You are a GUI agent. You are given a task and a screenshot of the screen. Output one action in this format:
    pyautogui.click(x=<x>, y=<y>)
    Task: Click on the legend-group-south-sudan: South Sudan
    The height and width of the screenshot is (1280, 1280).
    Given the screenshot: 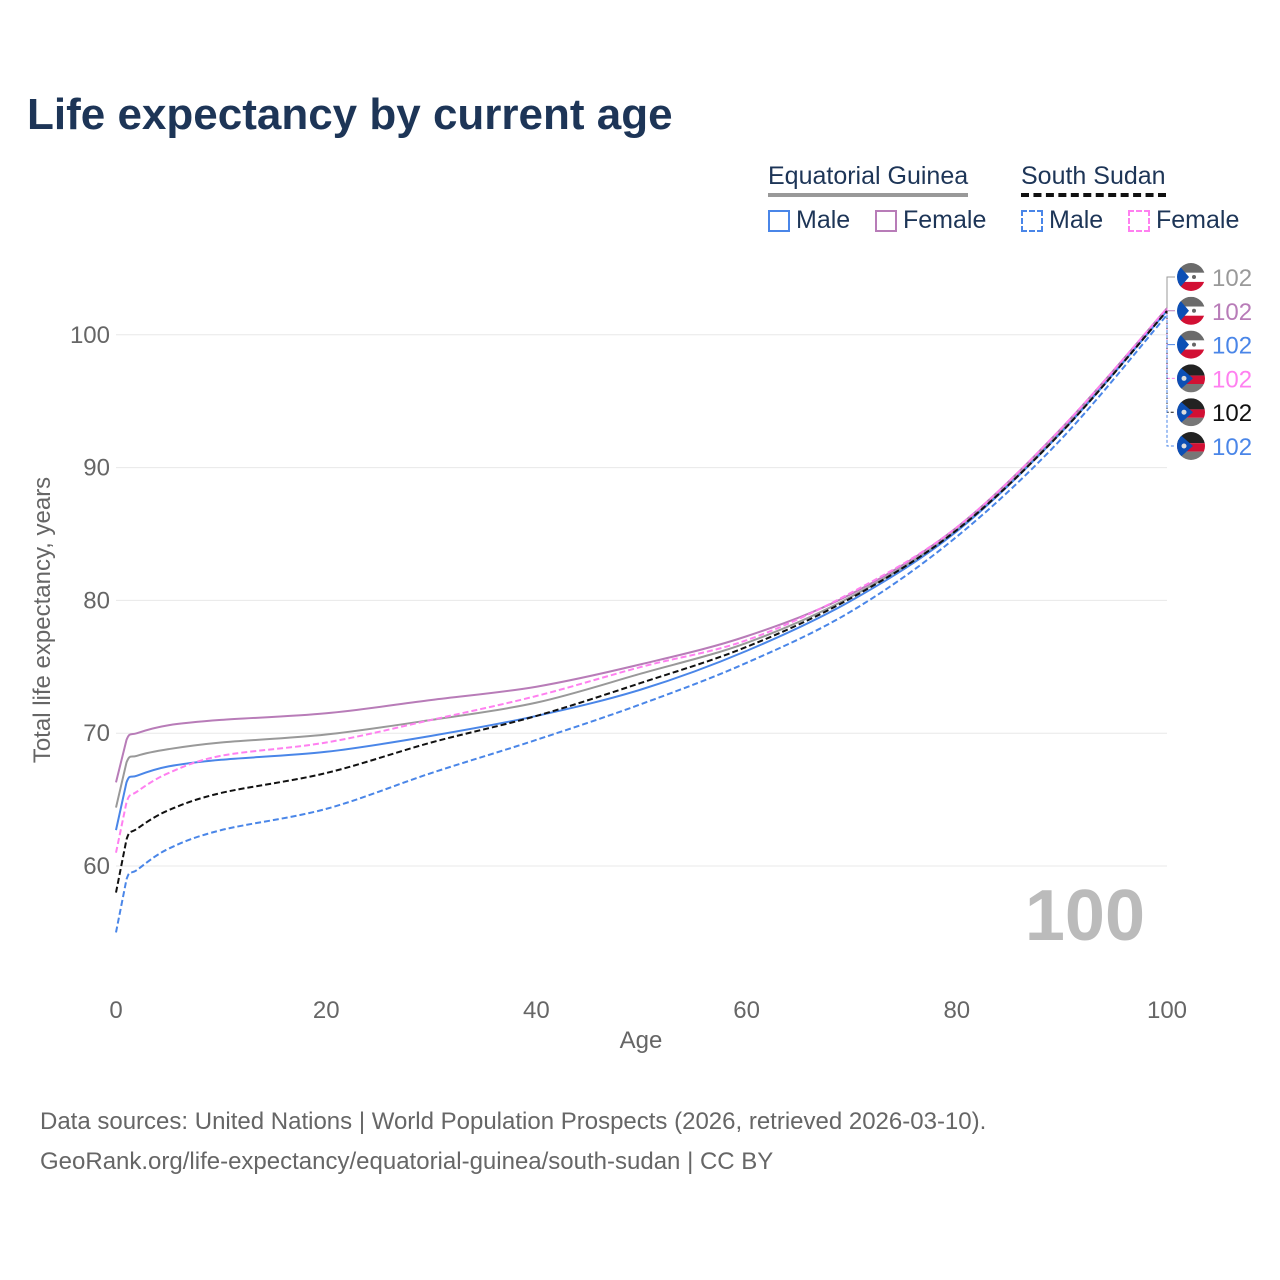 What is the action you would take?
    pyautogui.click(x=1093, y=179)
    